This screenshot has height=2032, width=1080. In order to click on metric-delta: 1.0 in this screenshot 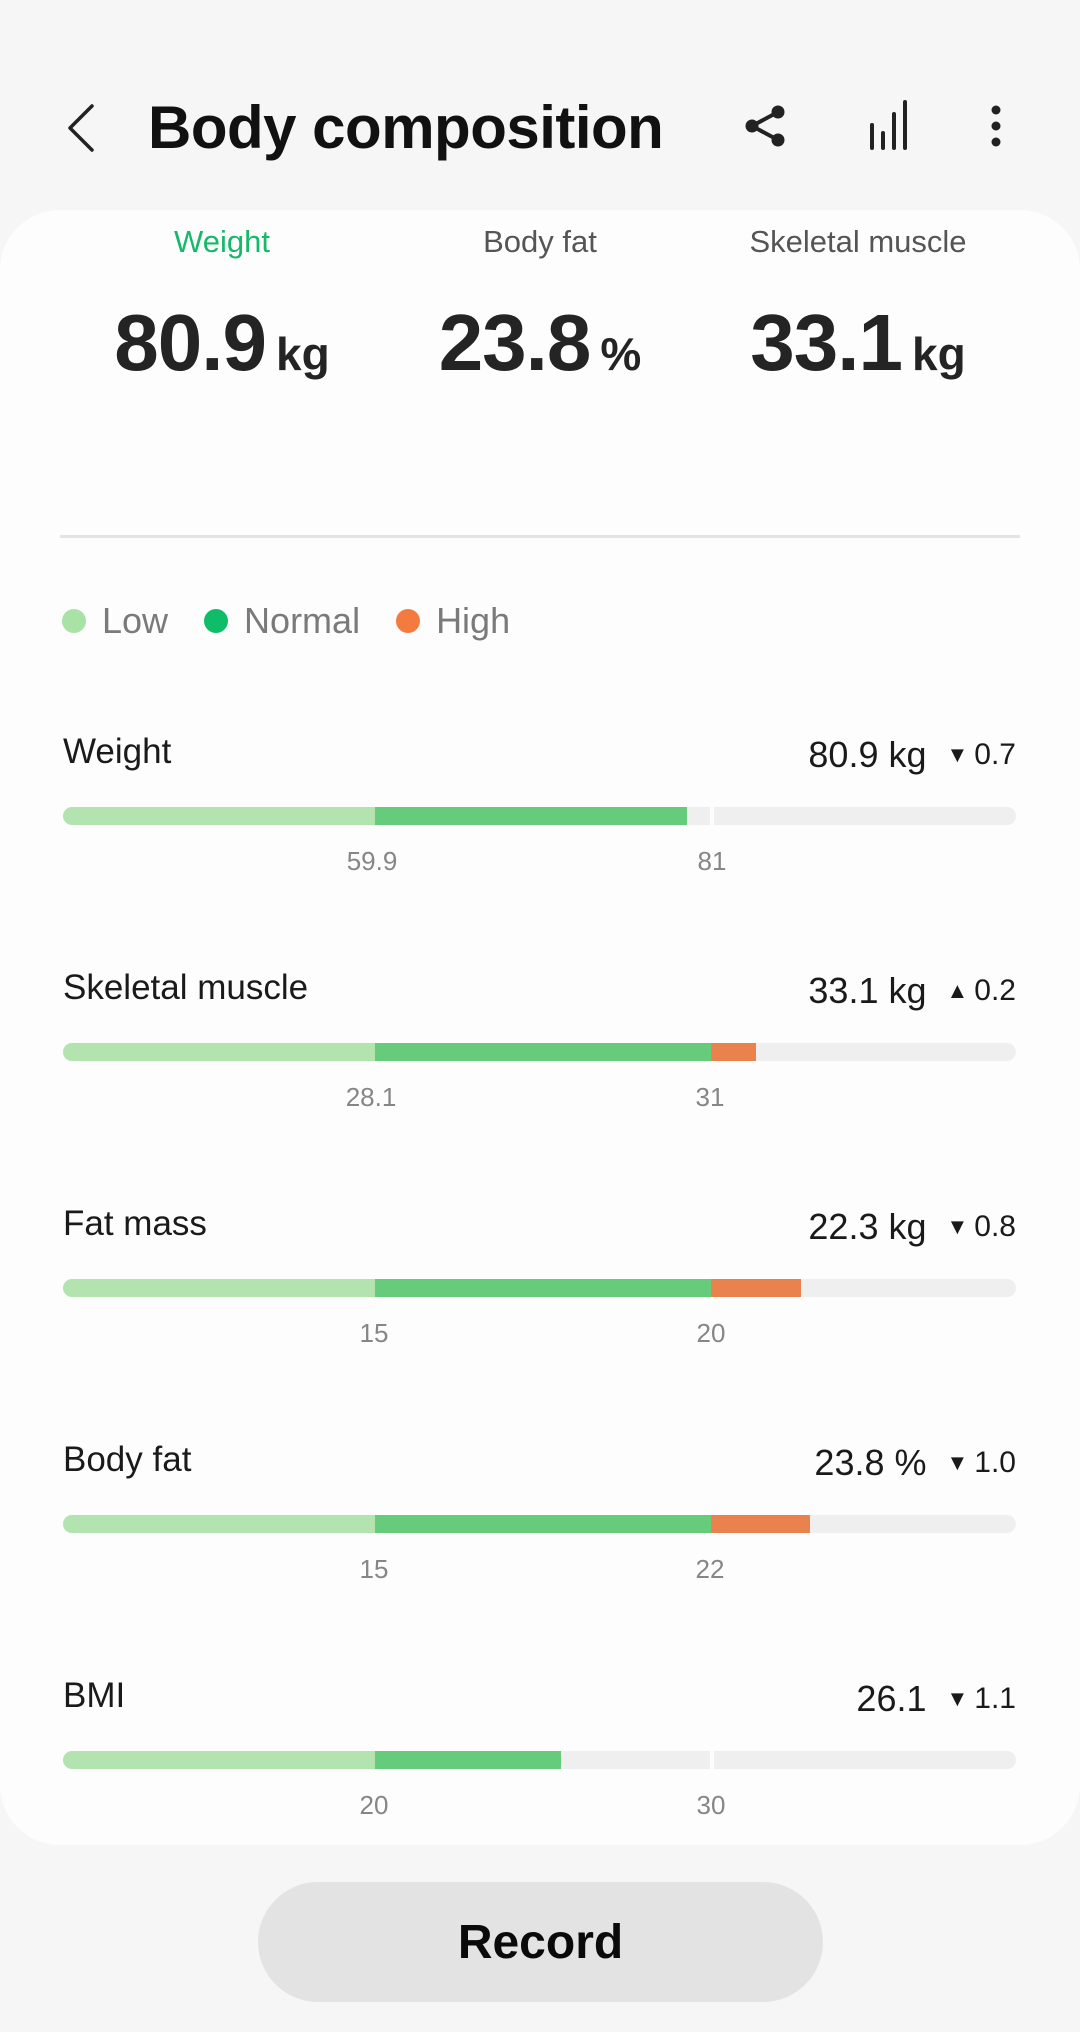, I will do `click(995, 1462)`.